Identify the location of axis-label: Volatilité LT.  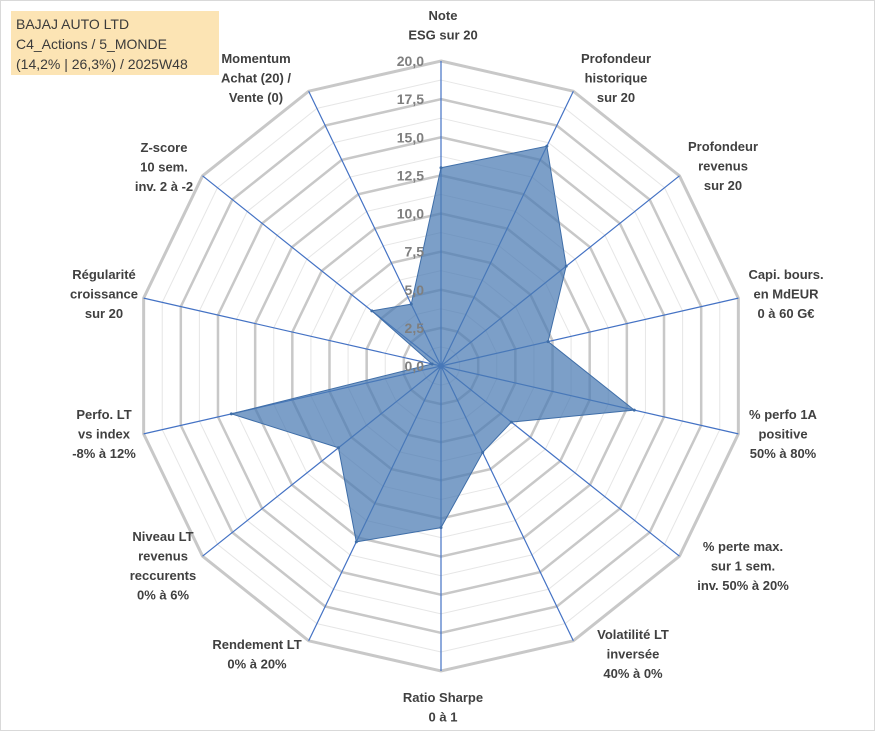
(633, 634).